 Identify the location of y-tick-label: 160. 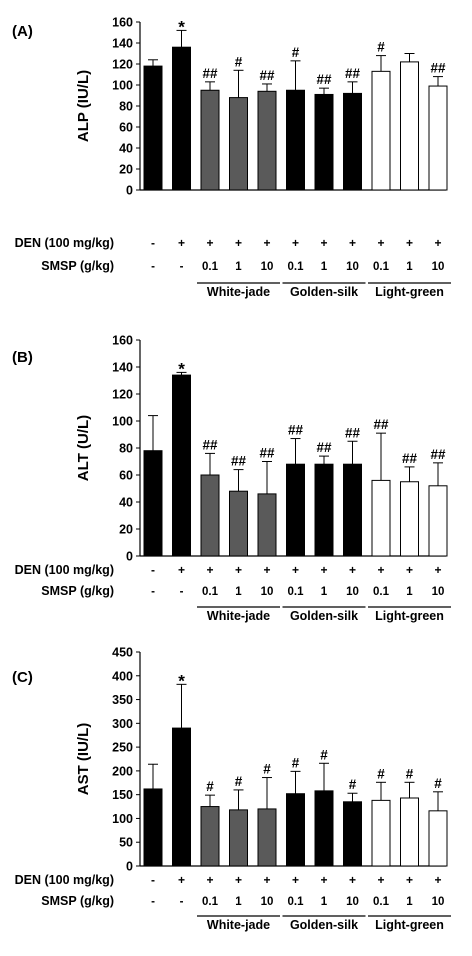
(122, 341).